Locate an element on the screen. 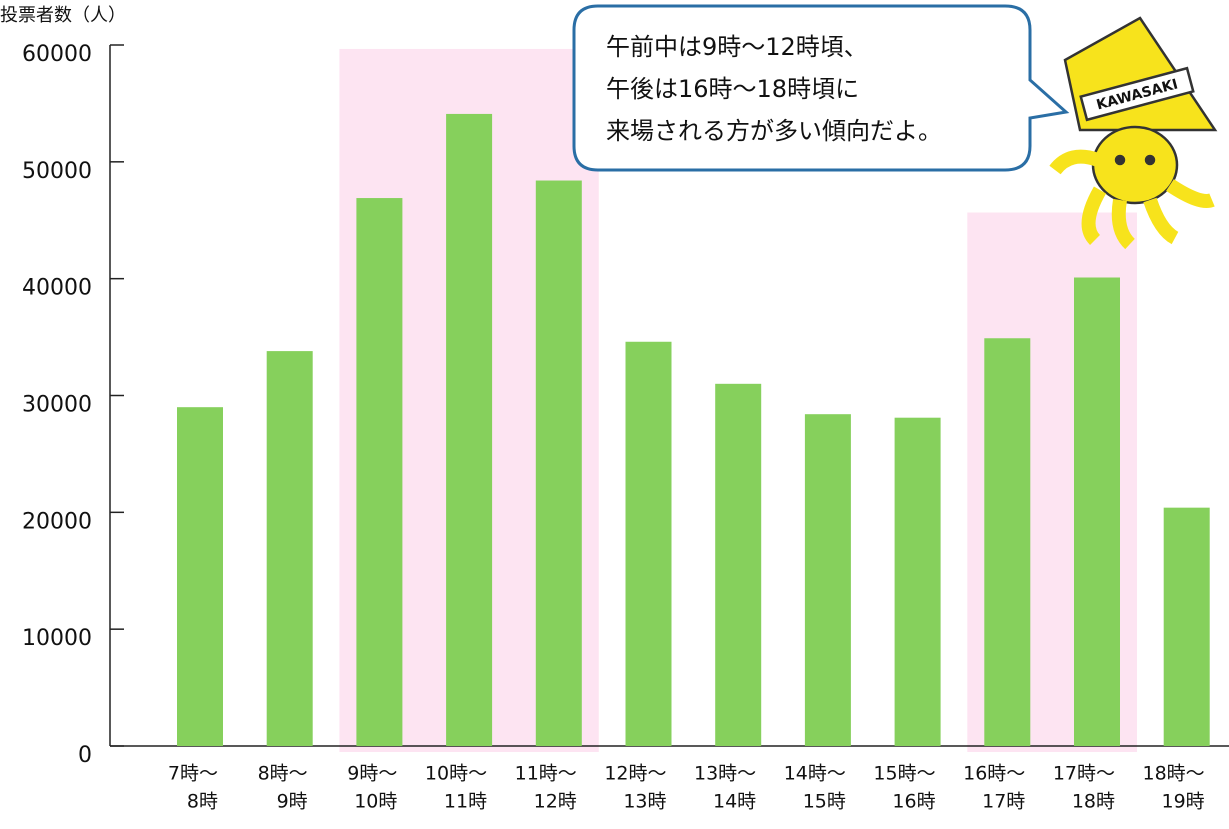  x-tick-label: 16時 is located at coordinates (913, 802).